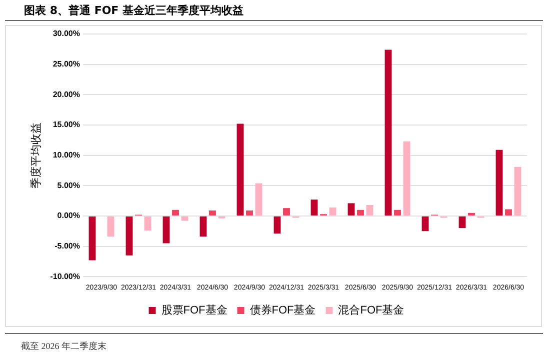 The image size is (550, 360). I want to click on text: 截至 2026 年二季度末, so click(63, 346).